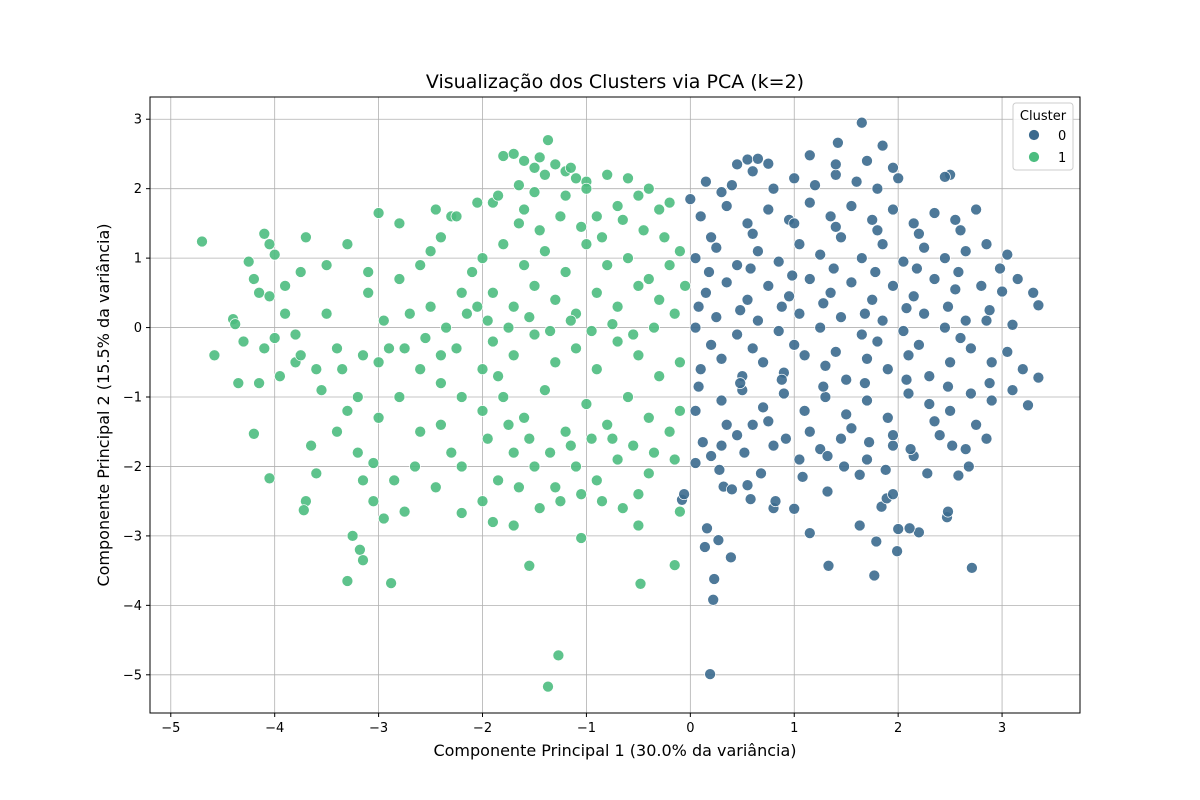 The image size is (1200, 800). I want to click on x-tick-label: 1, so click(794, 728).